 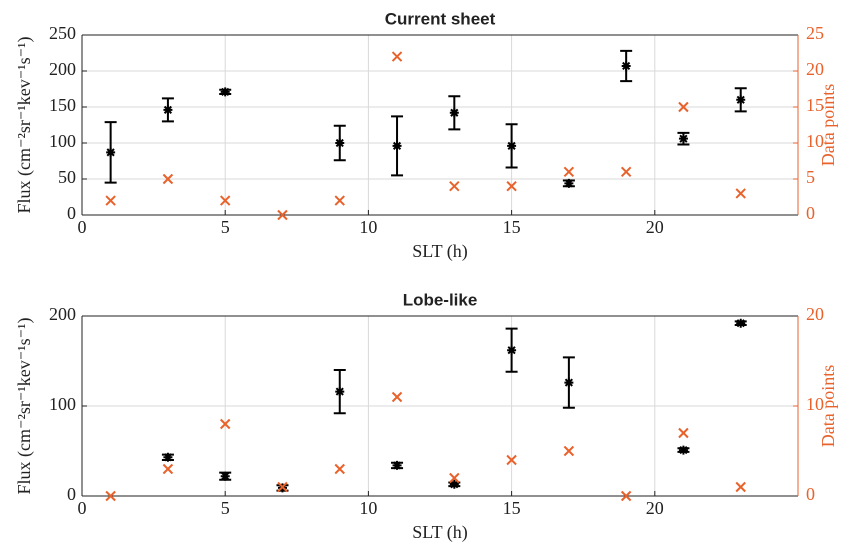 What do you see at coordinates (815, 105) in the screenshot?
I see `y2-tick-label: 15` at bounding box center [815, 105].